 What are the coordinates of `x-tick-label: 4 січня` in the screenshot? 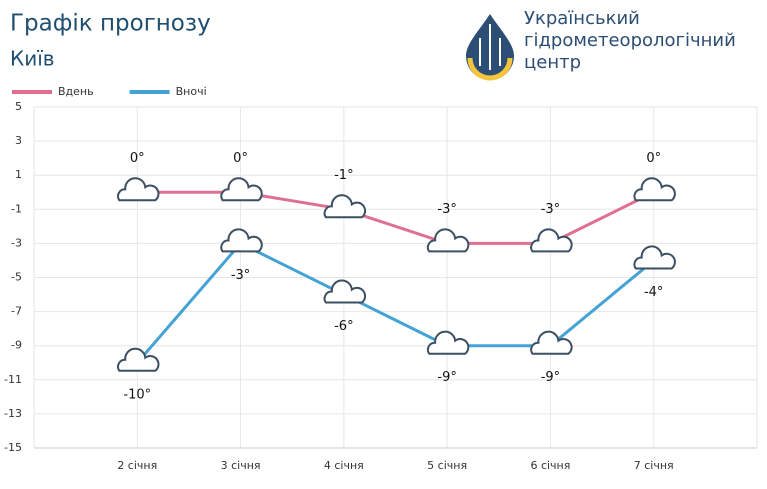 It's located at (344, 465).